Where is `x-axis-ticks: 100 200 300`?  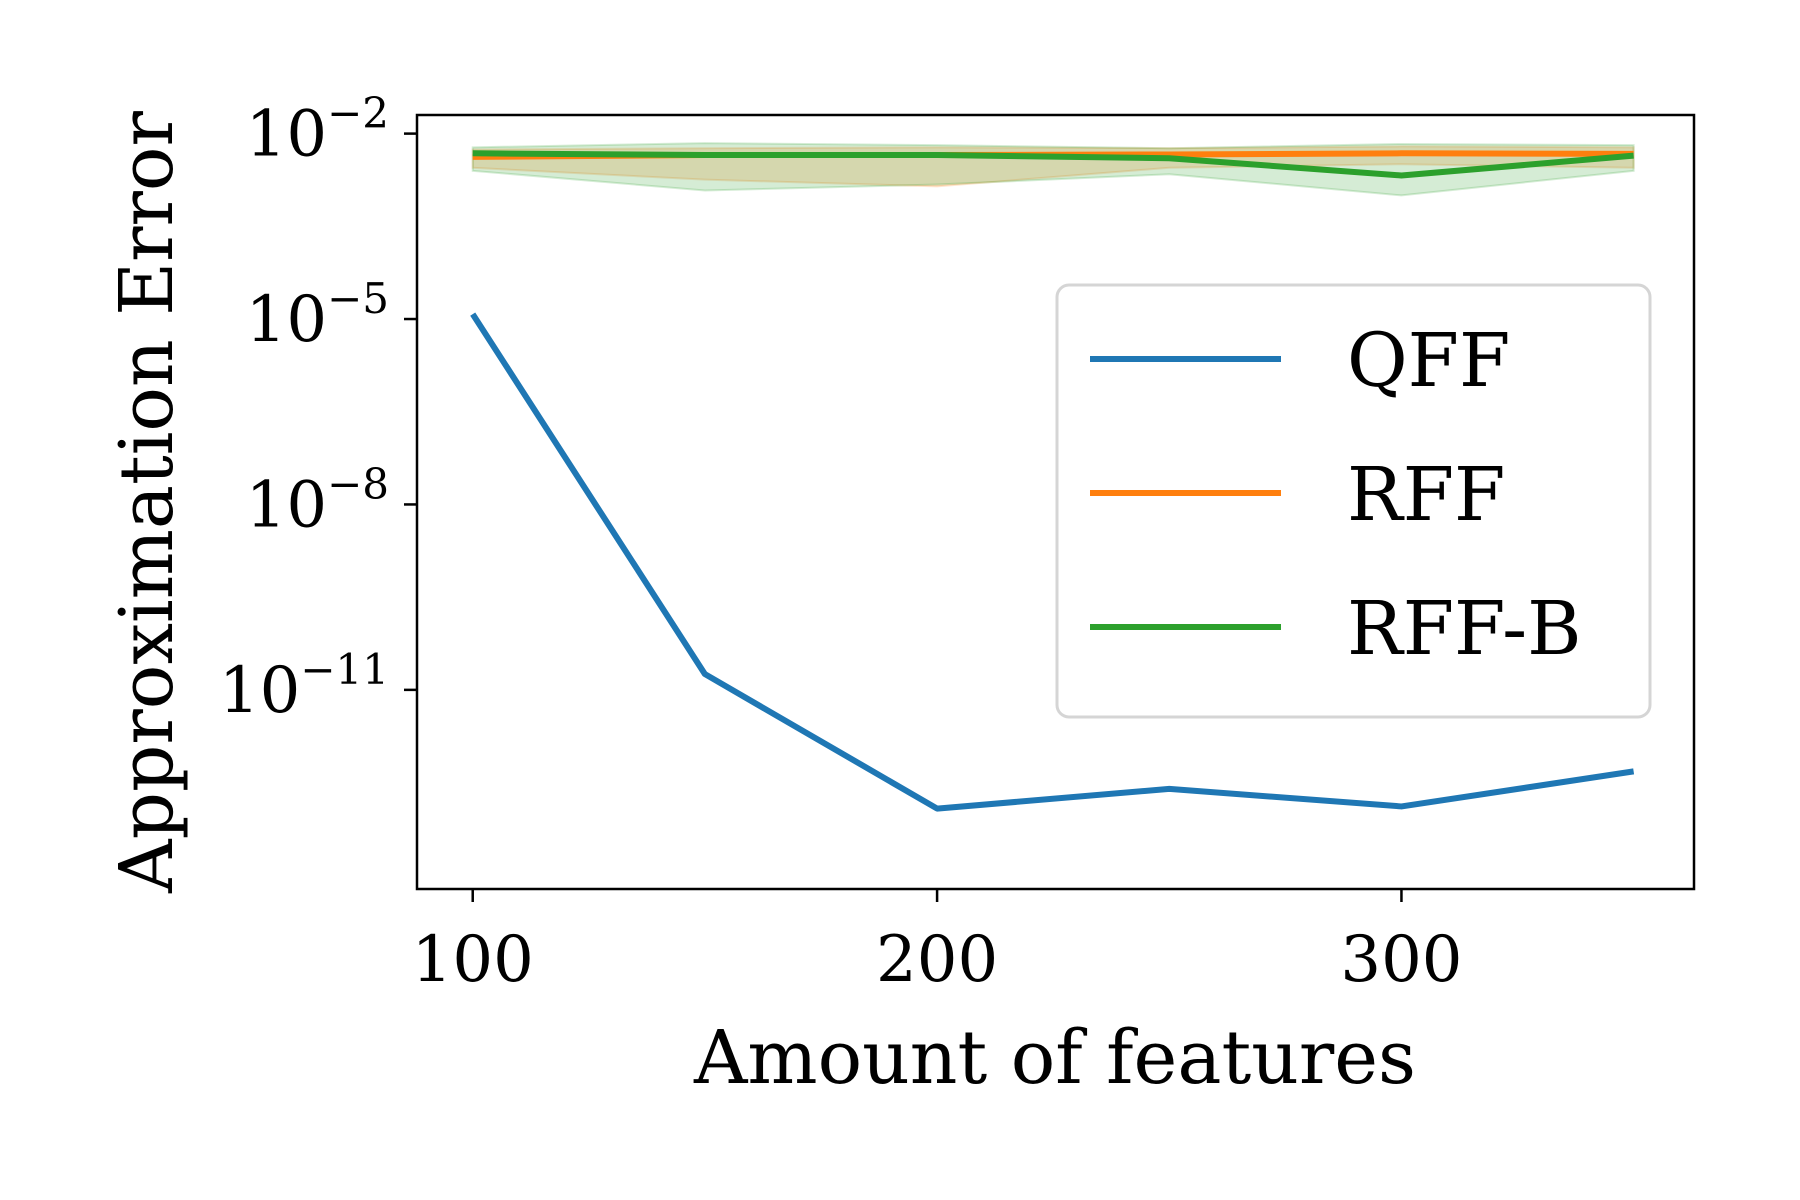 x-axis-ticks: 100 200 300 is located at coordinates (937, 943).